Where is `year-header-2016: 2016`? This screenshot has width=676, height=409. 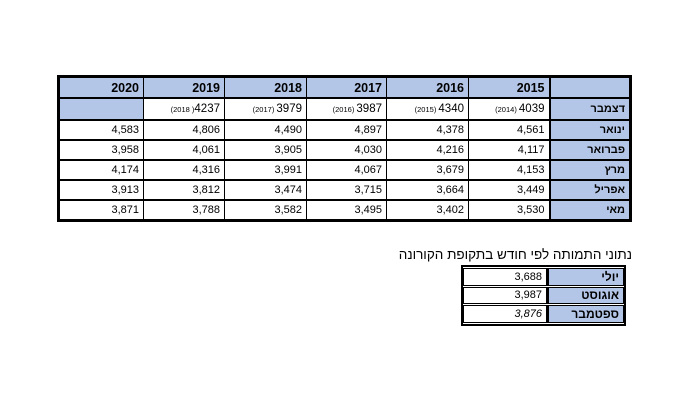 year-header-2016: 2016 is located at coordinates (427, 87).